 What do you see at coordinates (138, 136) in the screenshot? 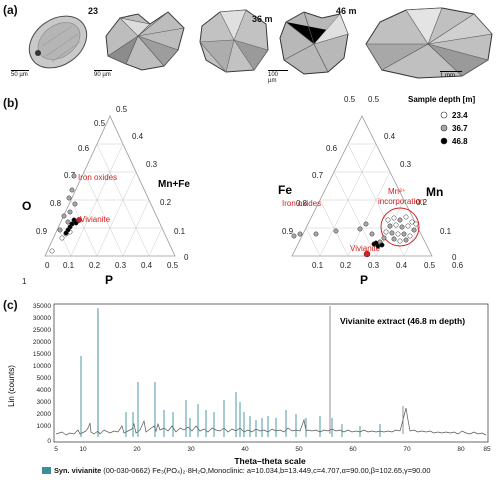
I see `left-tick-r-04: 0.4` at bounding box center [138, 136].